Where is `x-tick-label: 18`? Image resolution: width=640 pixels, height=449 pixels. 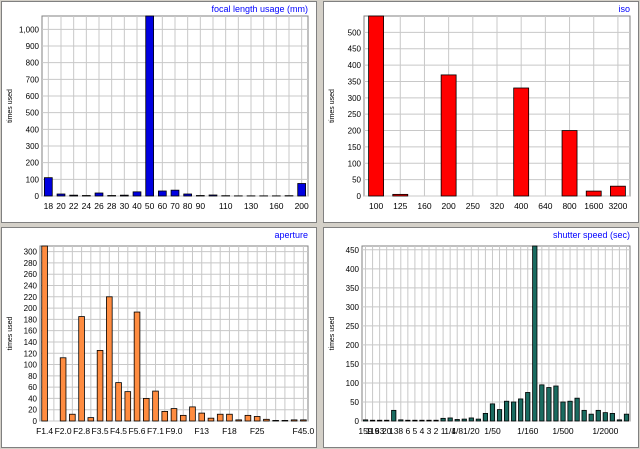
x-tick-label: 18 is located at coordinates (49, 206).